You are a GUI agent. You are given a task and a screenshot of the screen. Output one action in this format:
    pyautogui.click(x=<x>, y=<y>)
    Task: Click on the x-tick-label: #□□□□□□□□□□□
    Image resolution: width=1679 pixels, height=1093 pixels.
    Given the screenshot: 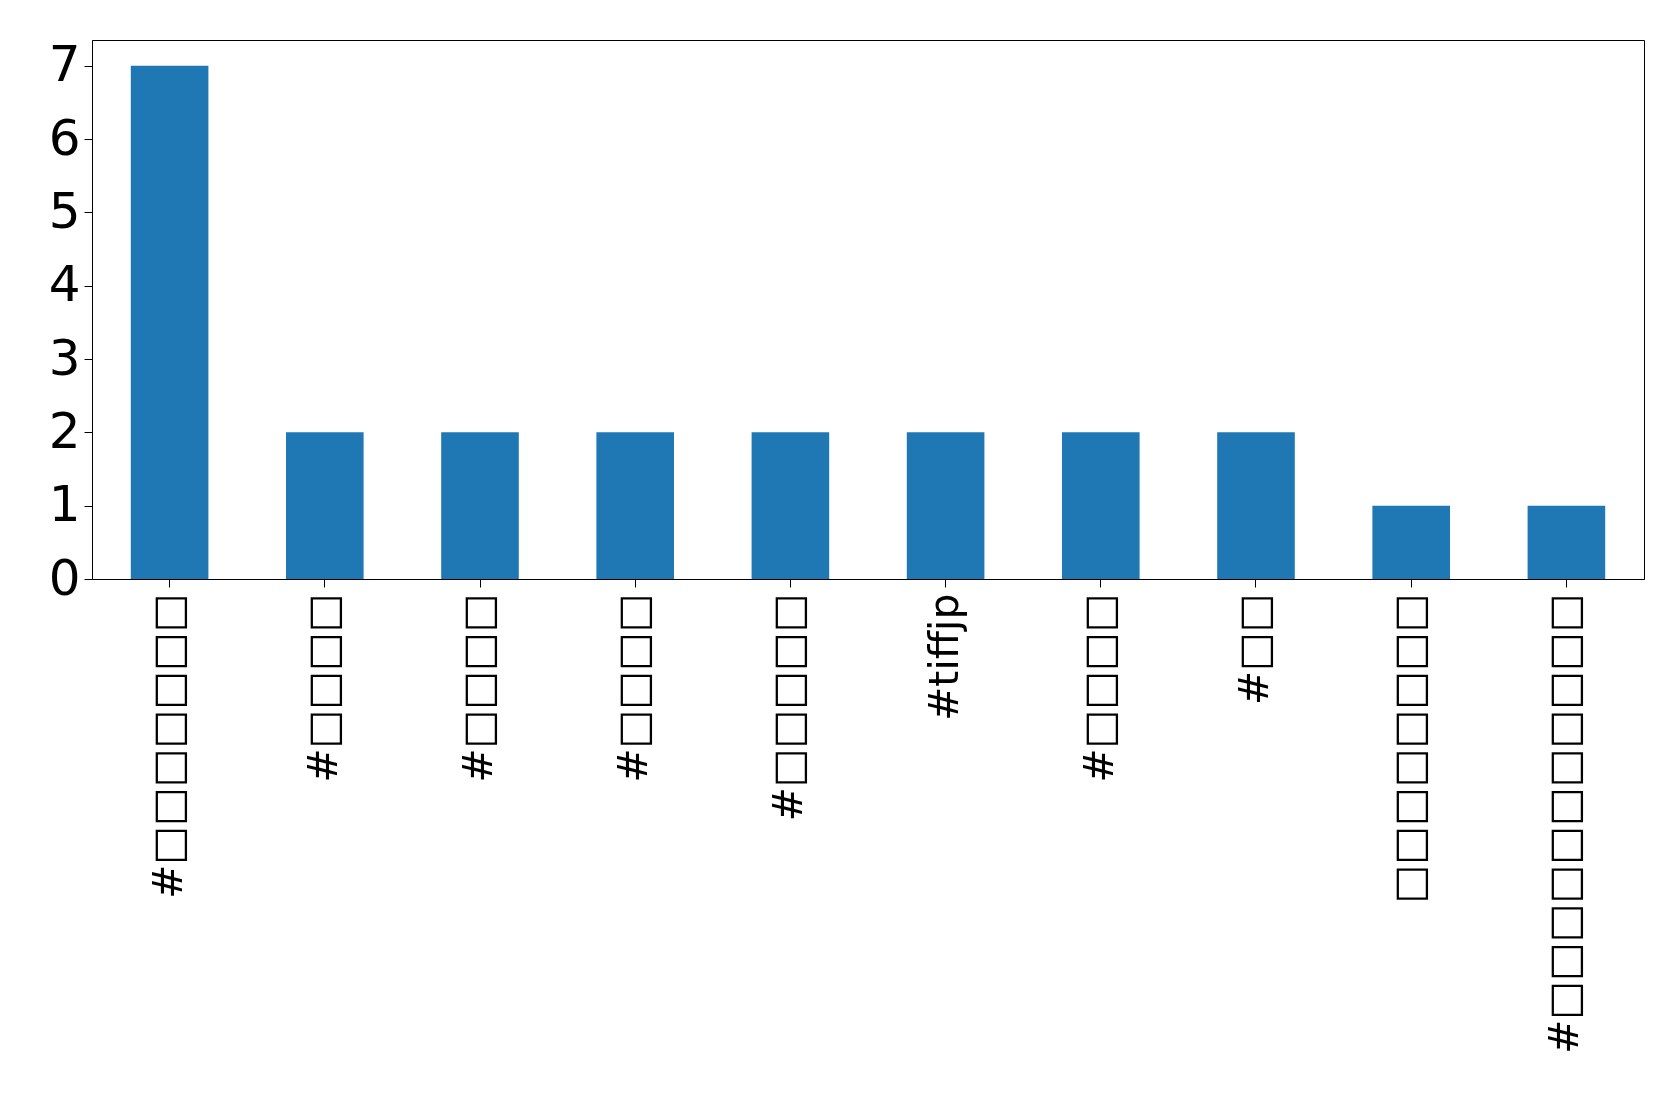 What is the action you would take?
    pyautogui.click(x=1564, y=823)
    